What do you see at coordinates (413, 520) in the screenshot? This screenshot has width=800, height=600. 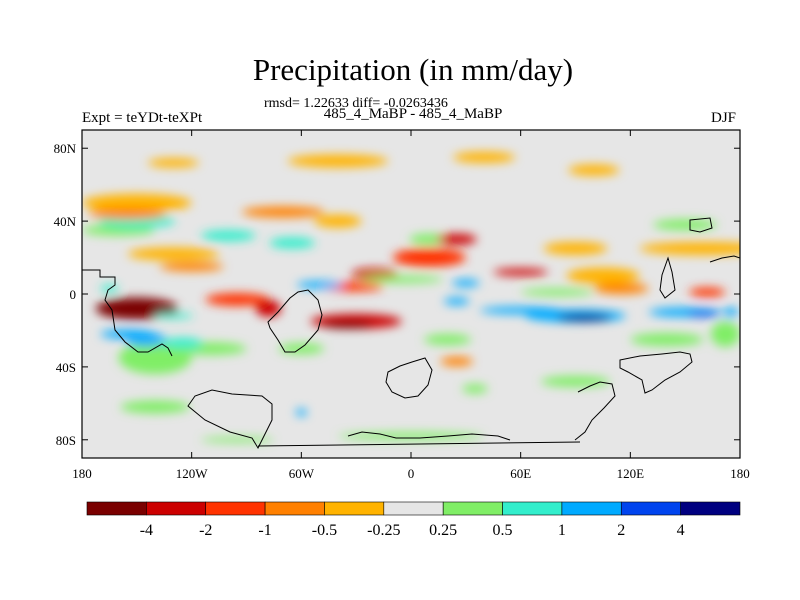 I see `colorbar: -4 -2 -1 -0.5 -0.25 0.25 0.5 1 2 4` at bounding box center [413, 520].